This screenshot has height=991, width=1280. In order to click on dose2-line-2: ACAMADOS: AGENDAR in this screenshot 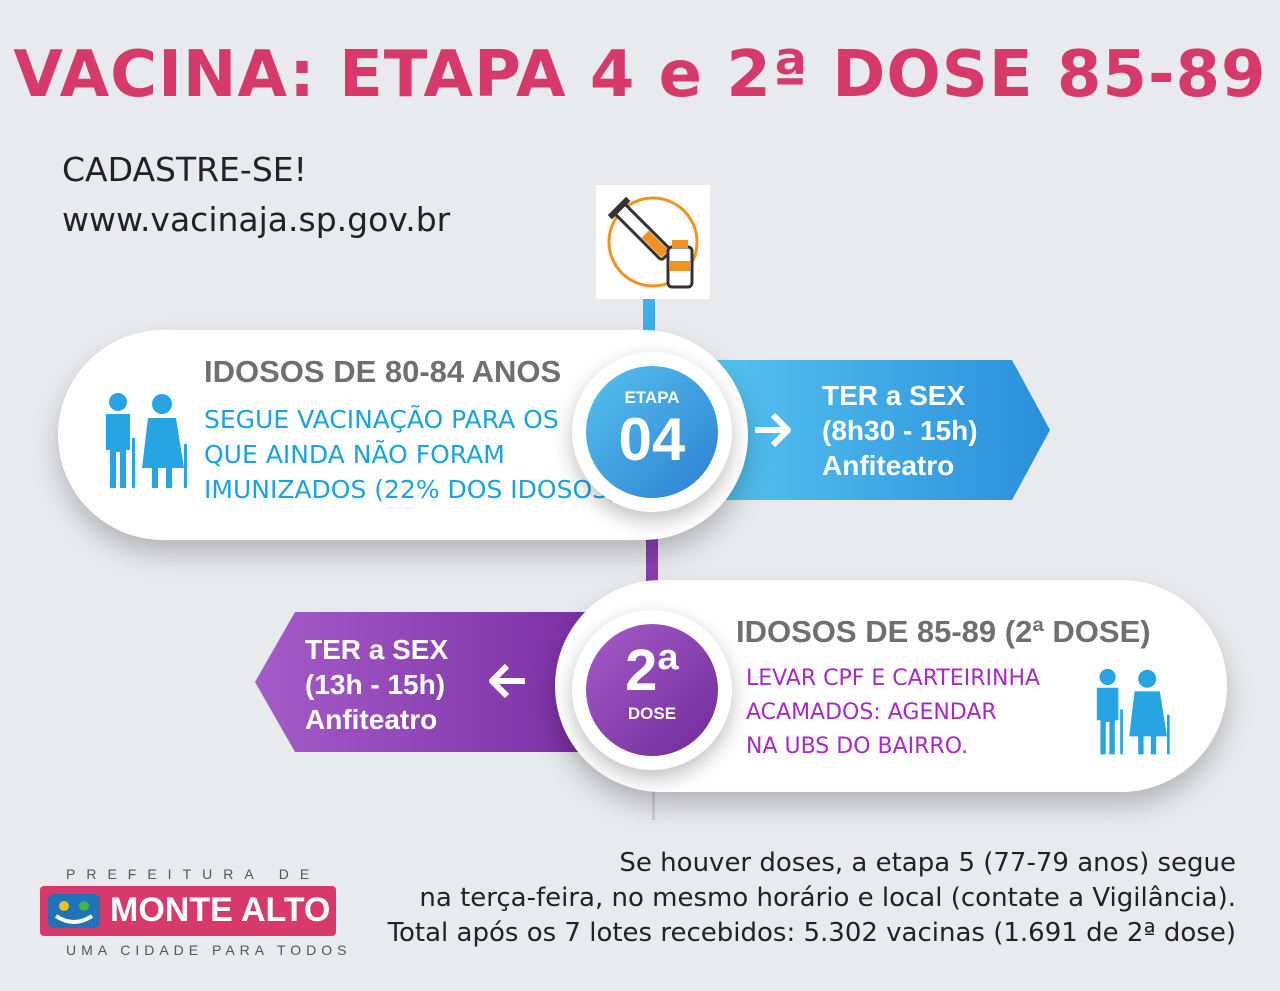, I will do `click(871, 712)`.